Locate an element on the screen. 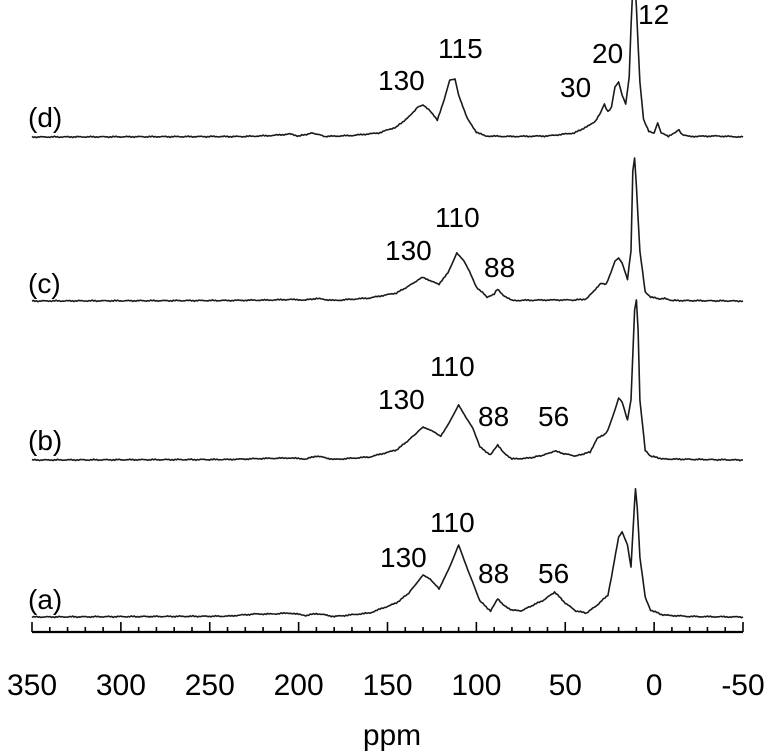  peak-label-d-20: 20 is located at coordinates (607, 53).